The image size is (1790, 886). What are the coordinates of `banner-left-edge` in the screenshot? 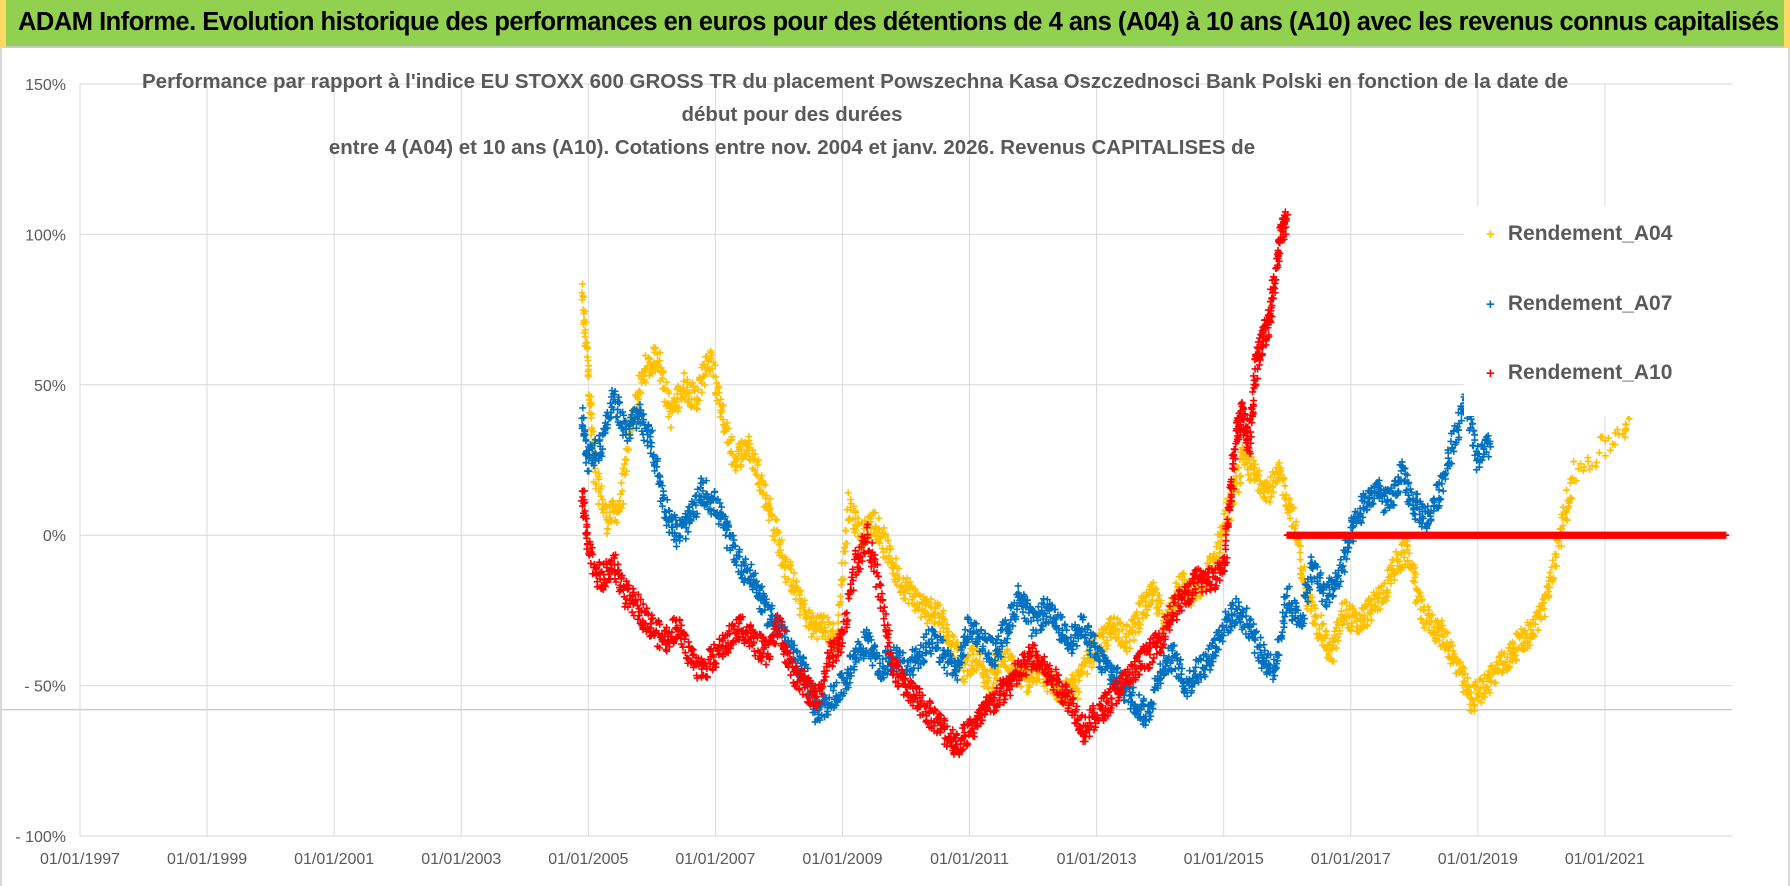 It's located at (3, 24).